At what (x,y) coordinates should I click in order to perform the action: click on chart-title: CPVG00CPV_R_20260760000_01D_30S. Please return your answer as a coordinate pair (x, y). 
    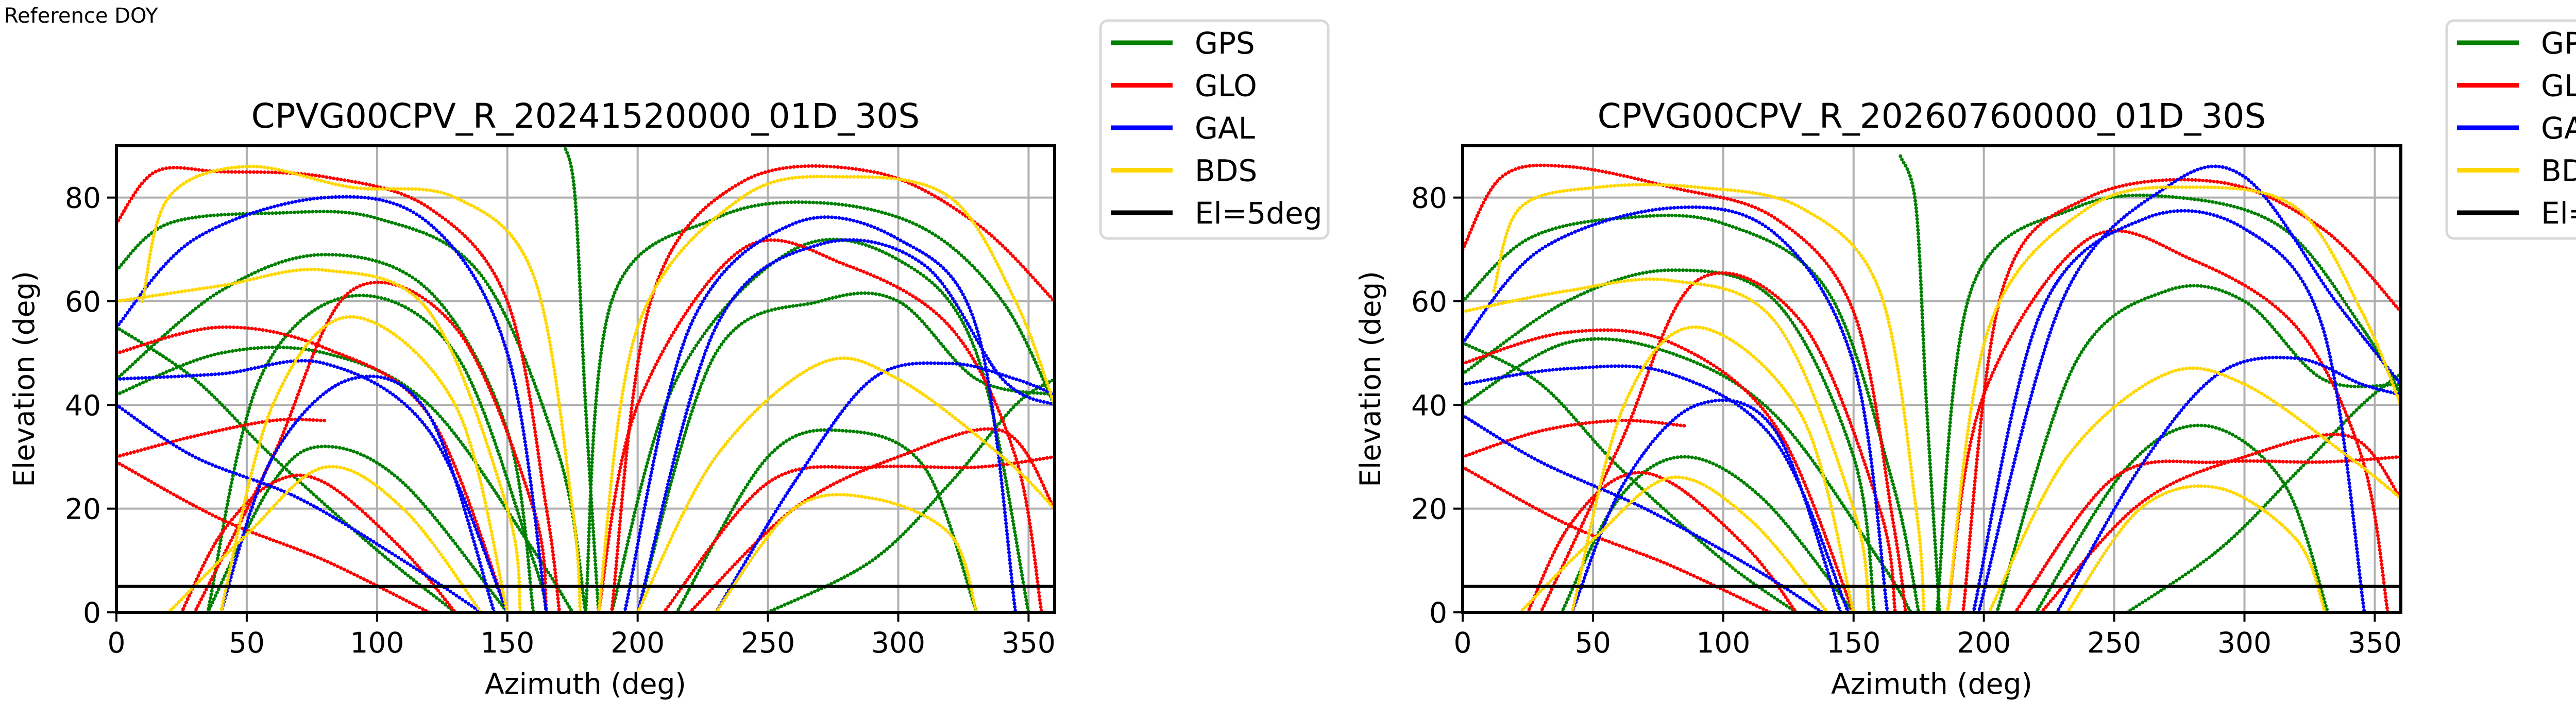
    Looking at the image, I should click on (1932, 116).